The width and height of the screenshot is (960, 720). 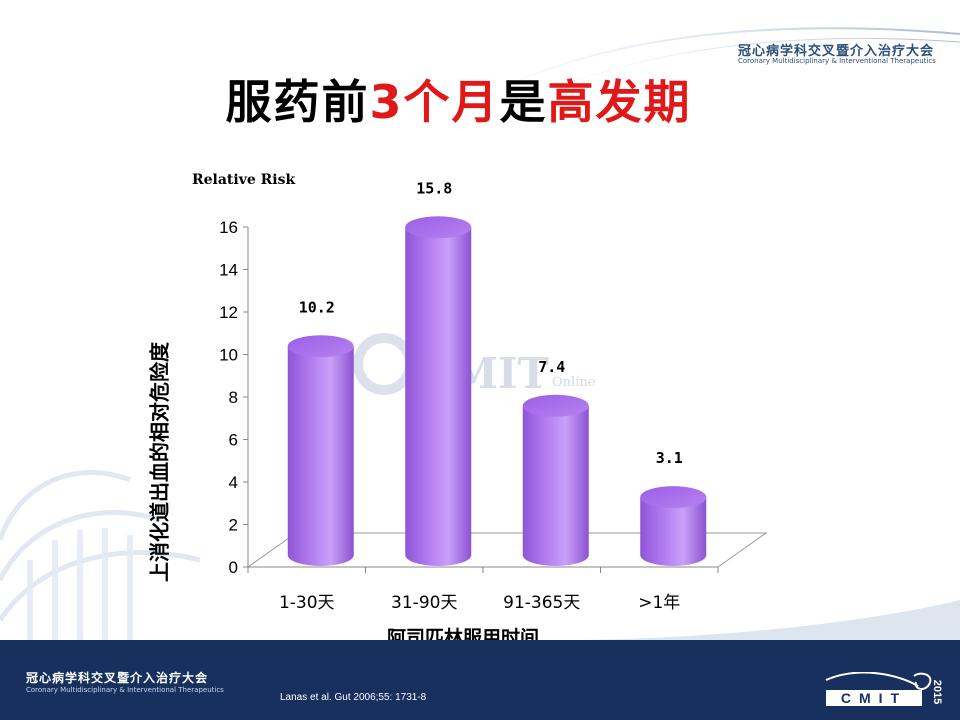 I want to click on slide-title: 服药前3个月是高发期, so click(x=458, y=99).